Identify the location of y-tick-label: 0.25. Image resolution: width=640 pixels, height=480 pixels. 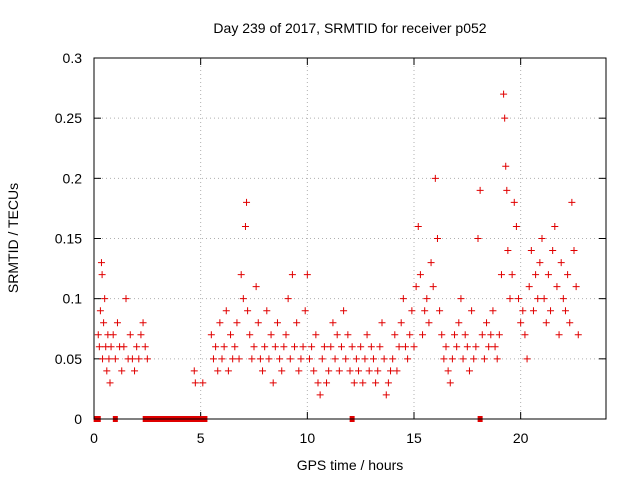
(68, 118).